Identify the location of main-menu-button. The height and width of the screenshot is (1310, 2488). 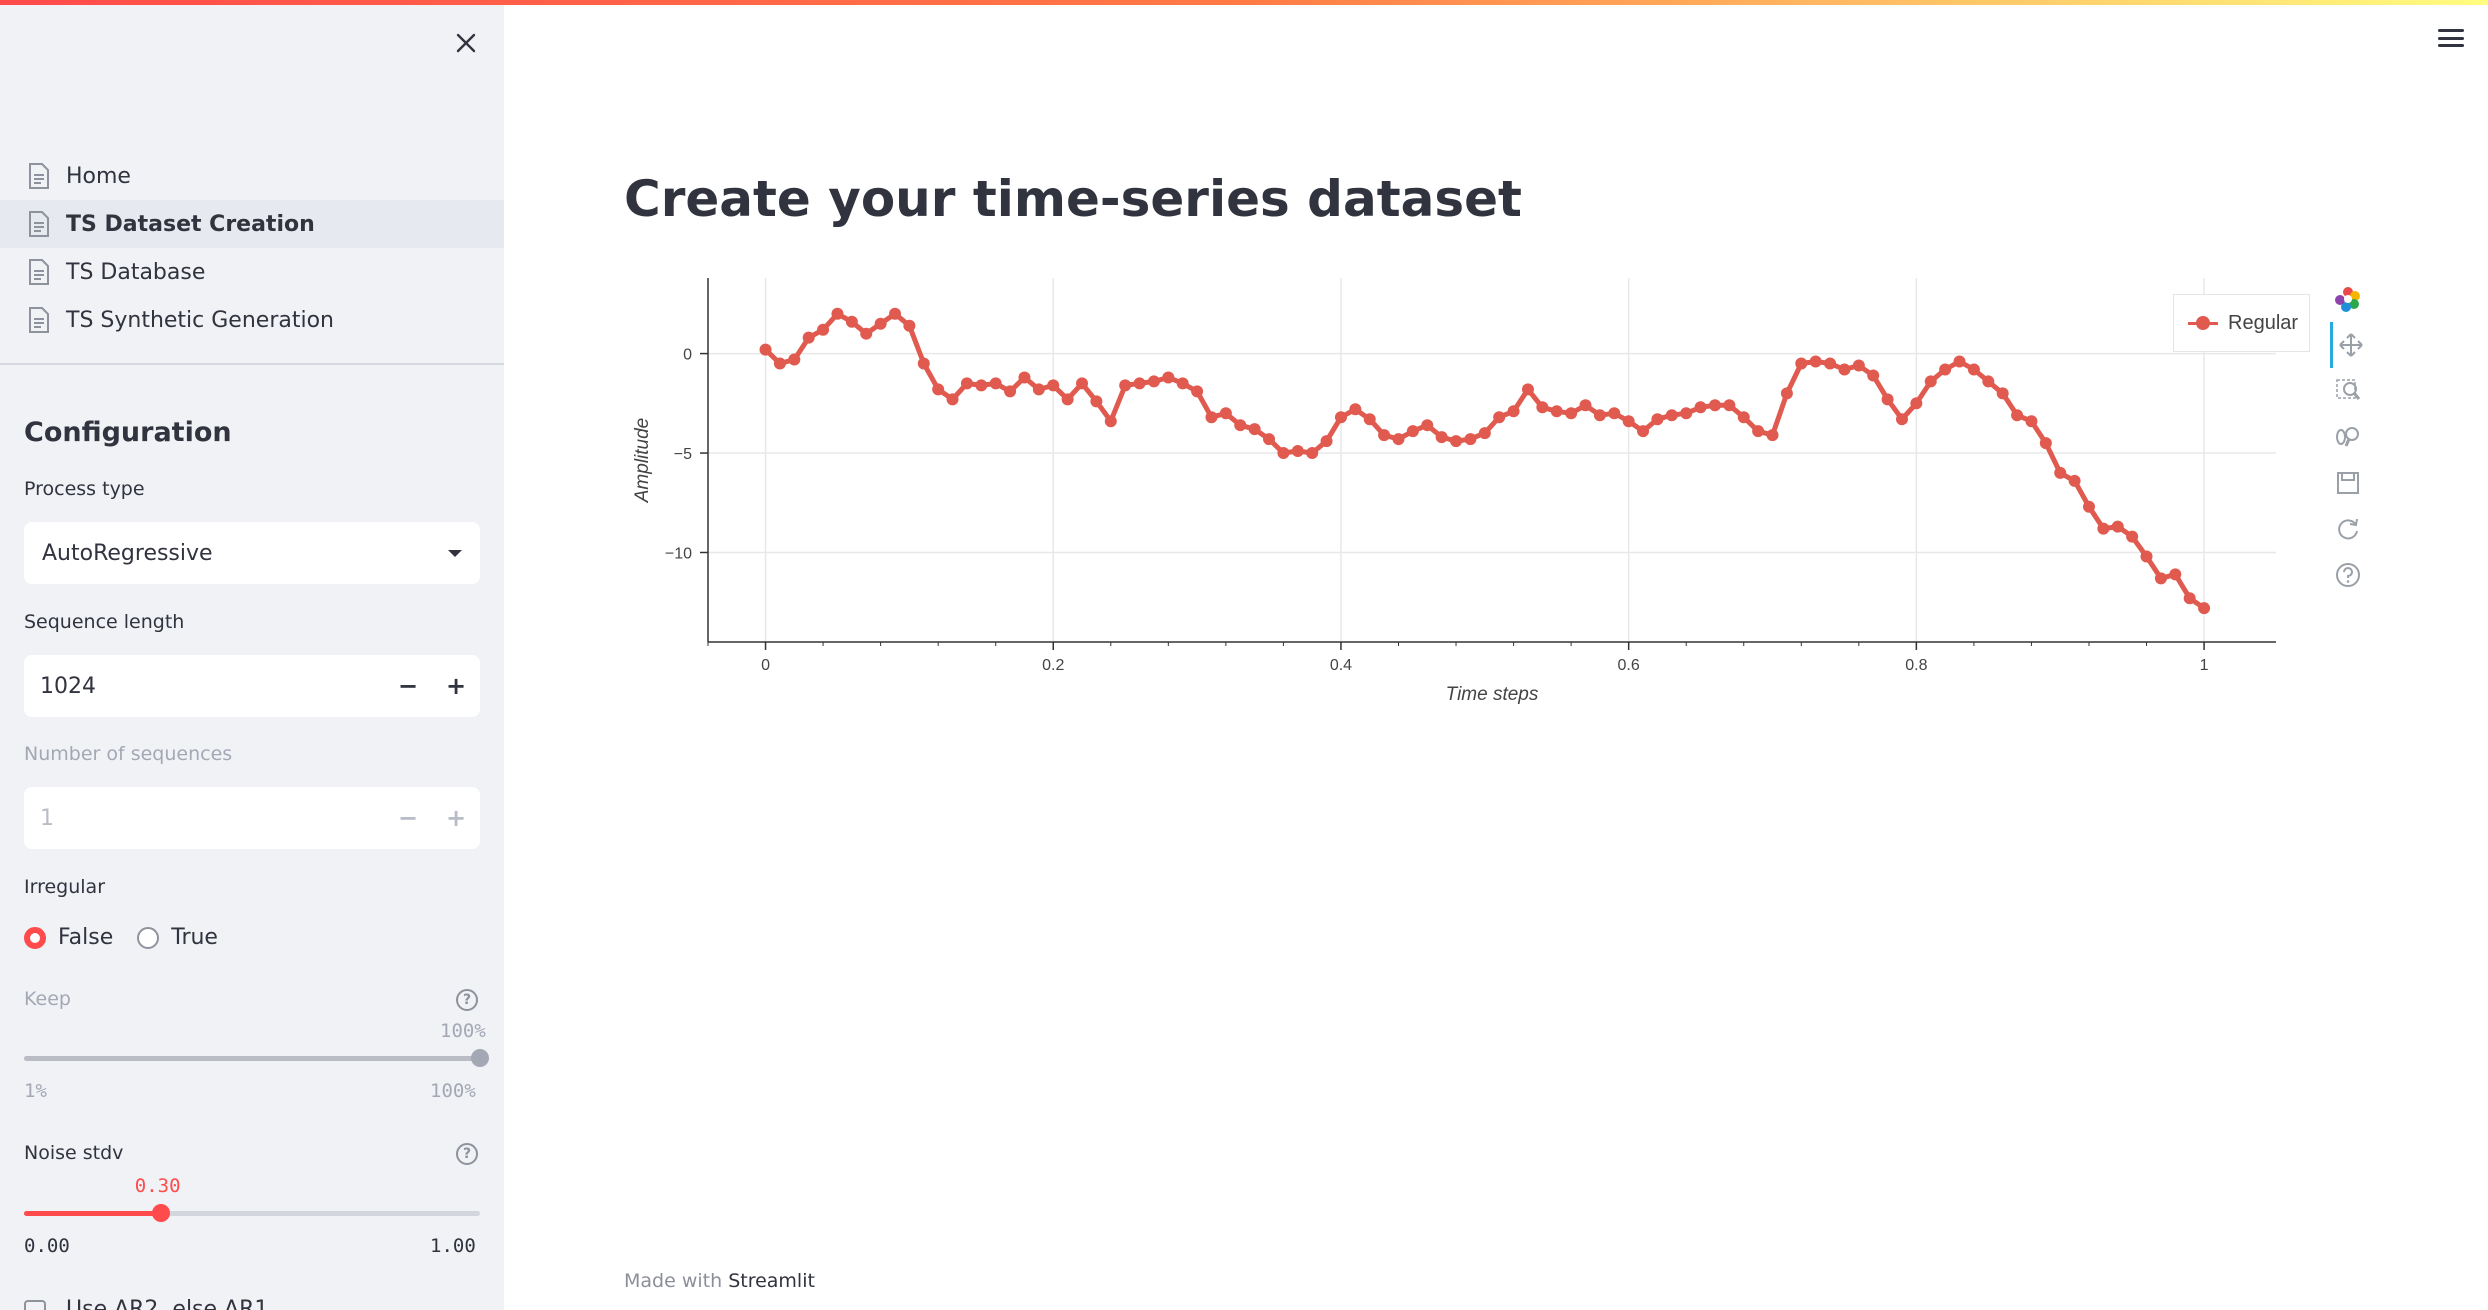
(2451, 38).